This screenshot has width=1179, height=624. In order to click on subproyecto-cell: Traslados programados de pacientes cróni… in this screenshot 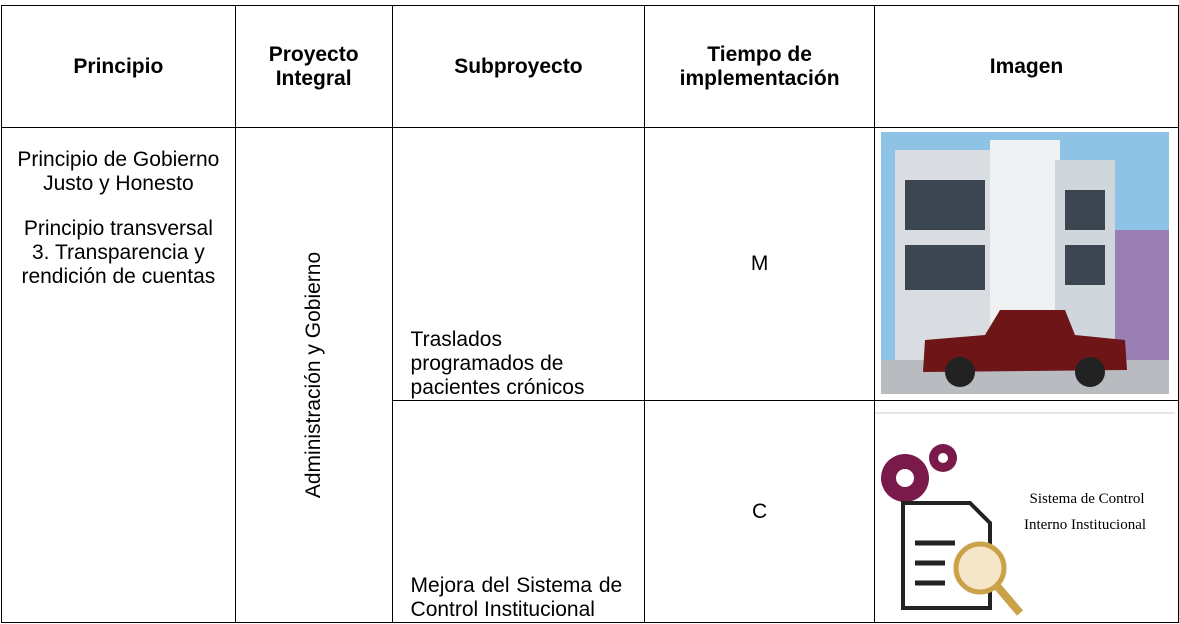, I will do `click(518, 264)`.